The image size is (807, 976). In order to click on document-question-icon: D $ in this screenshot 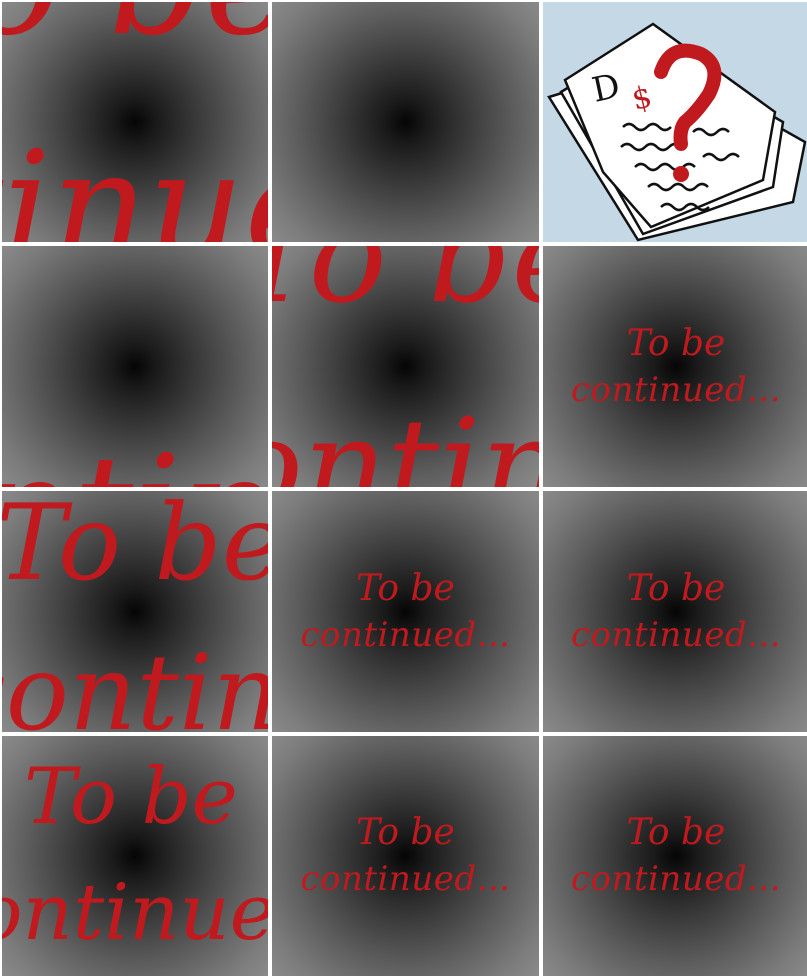, I will do `click(677, 132)`.